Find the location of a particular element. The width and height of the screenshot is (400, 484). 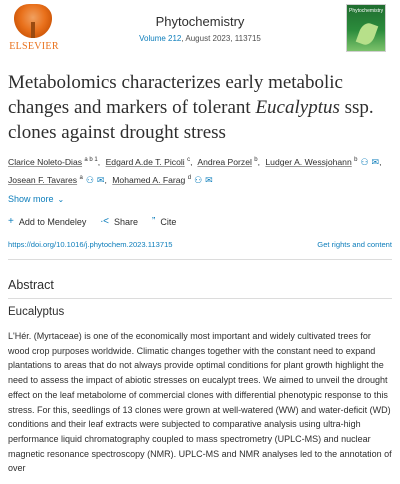

article-actions: + Add to Mendeley ∙< Share ” Cite is located at coordinates (92, 221).